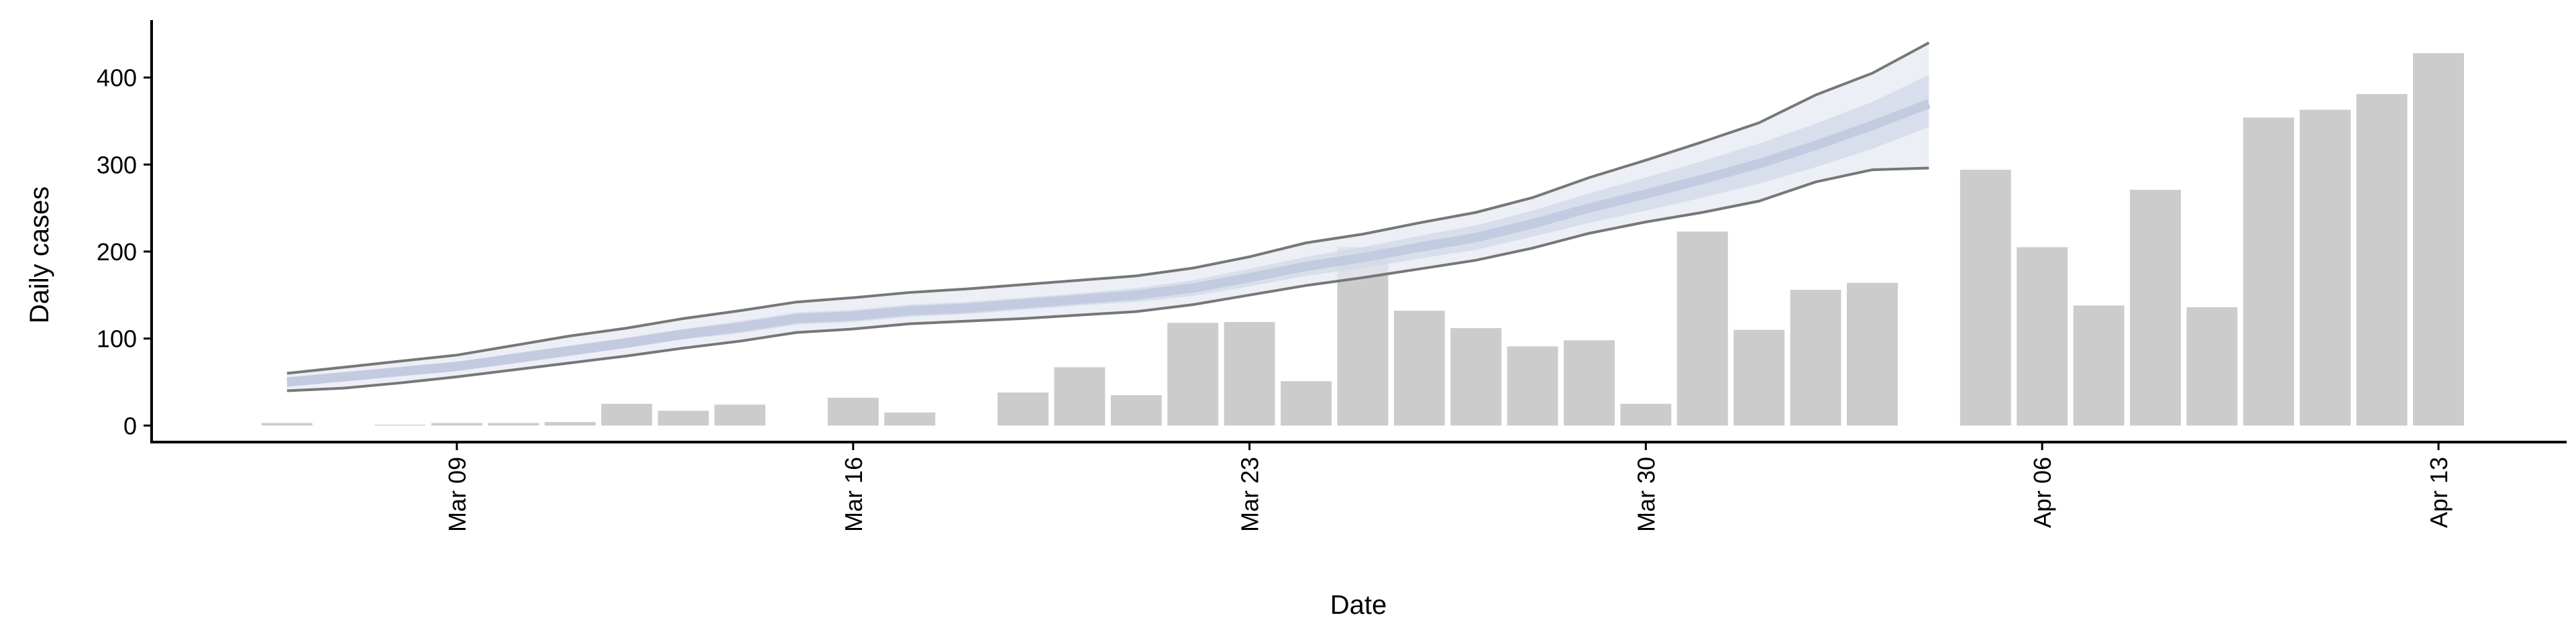 The image size is (2576, 644). What do you see at coordinates (1358, 605) in the screenshot?
I see `x-axis-title: Date` at bounding box center [1358, 605].